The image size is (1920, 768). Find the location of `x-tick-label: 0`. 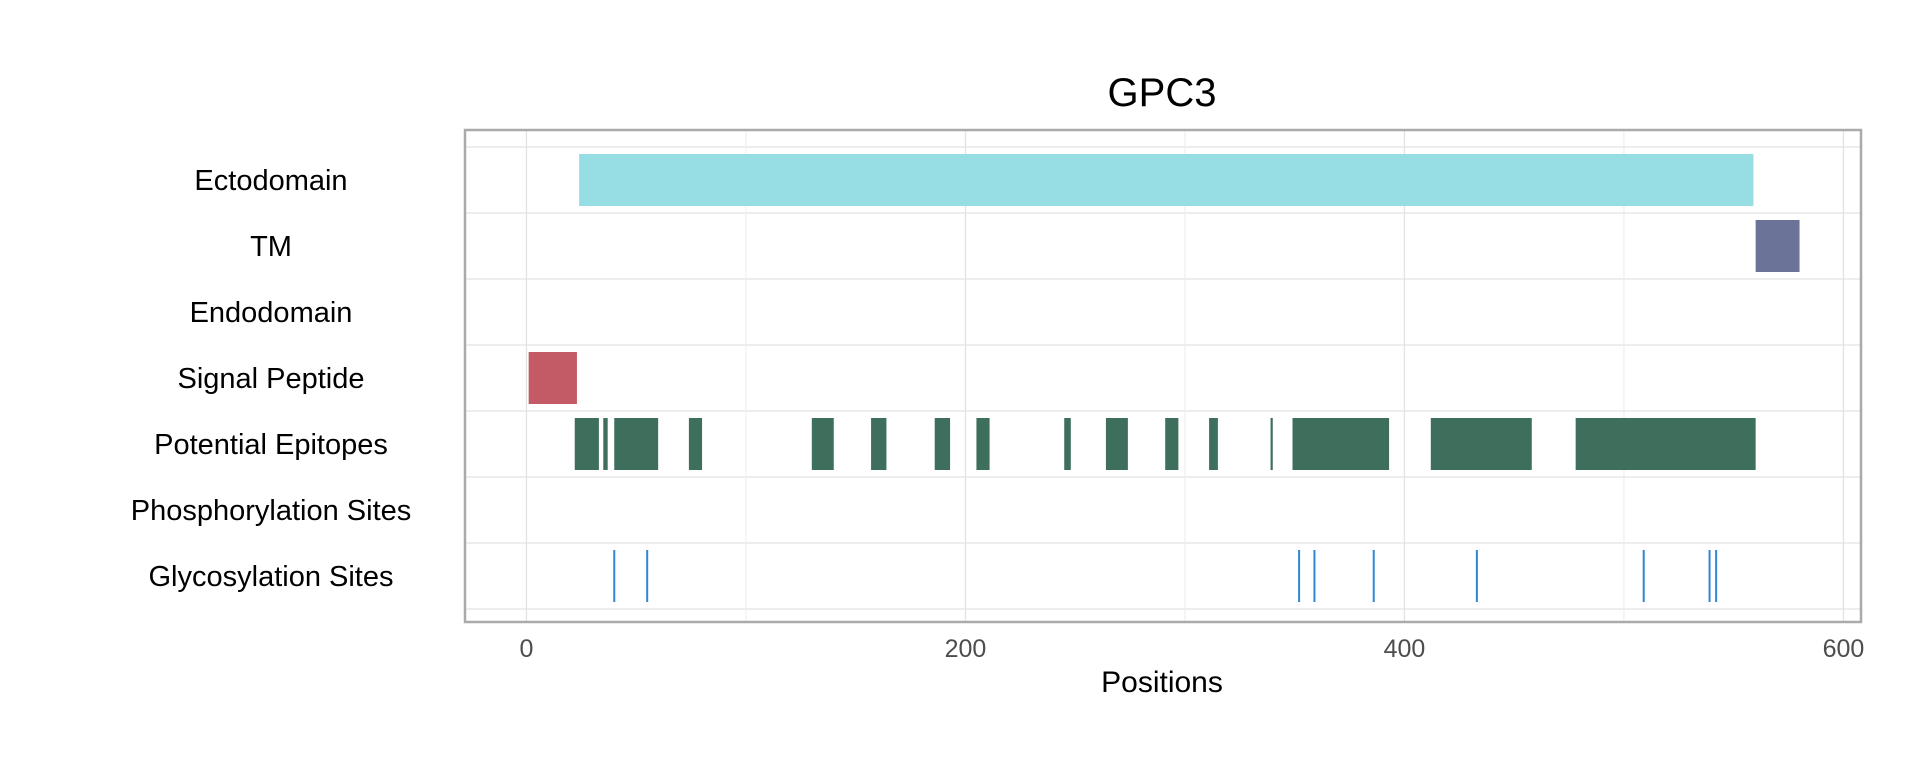

x-tick-label: 0 is located at coordinates (527, 649).